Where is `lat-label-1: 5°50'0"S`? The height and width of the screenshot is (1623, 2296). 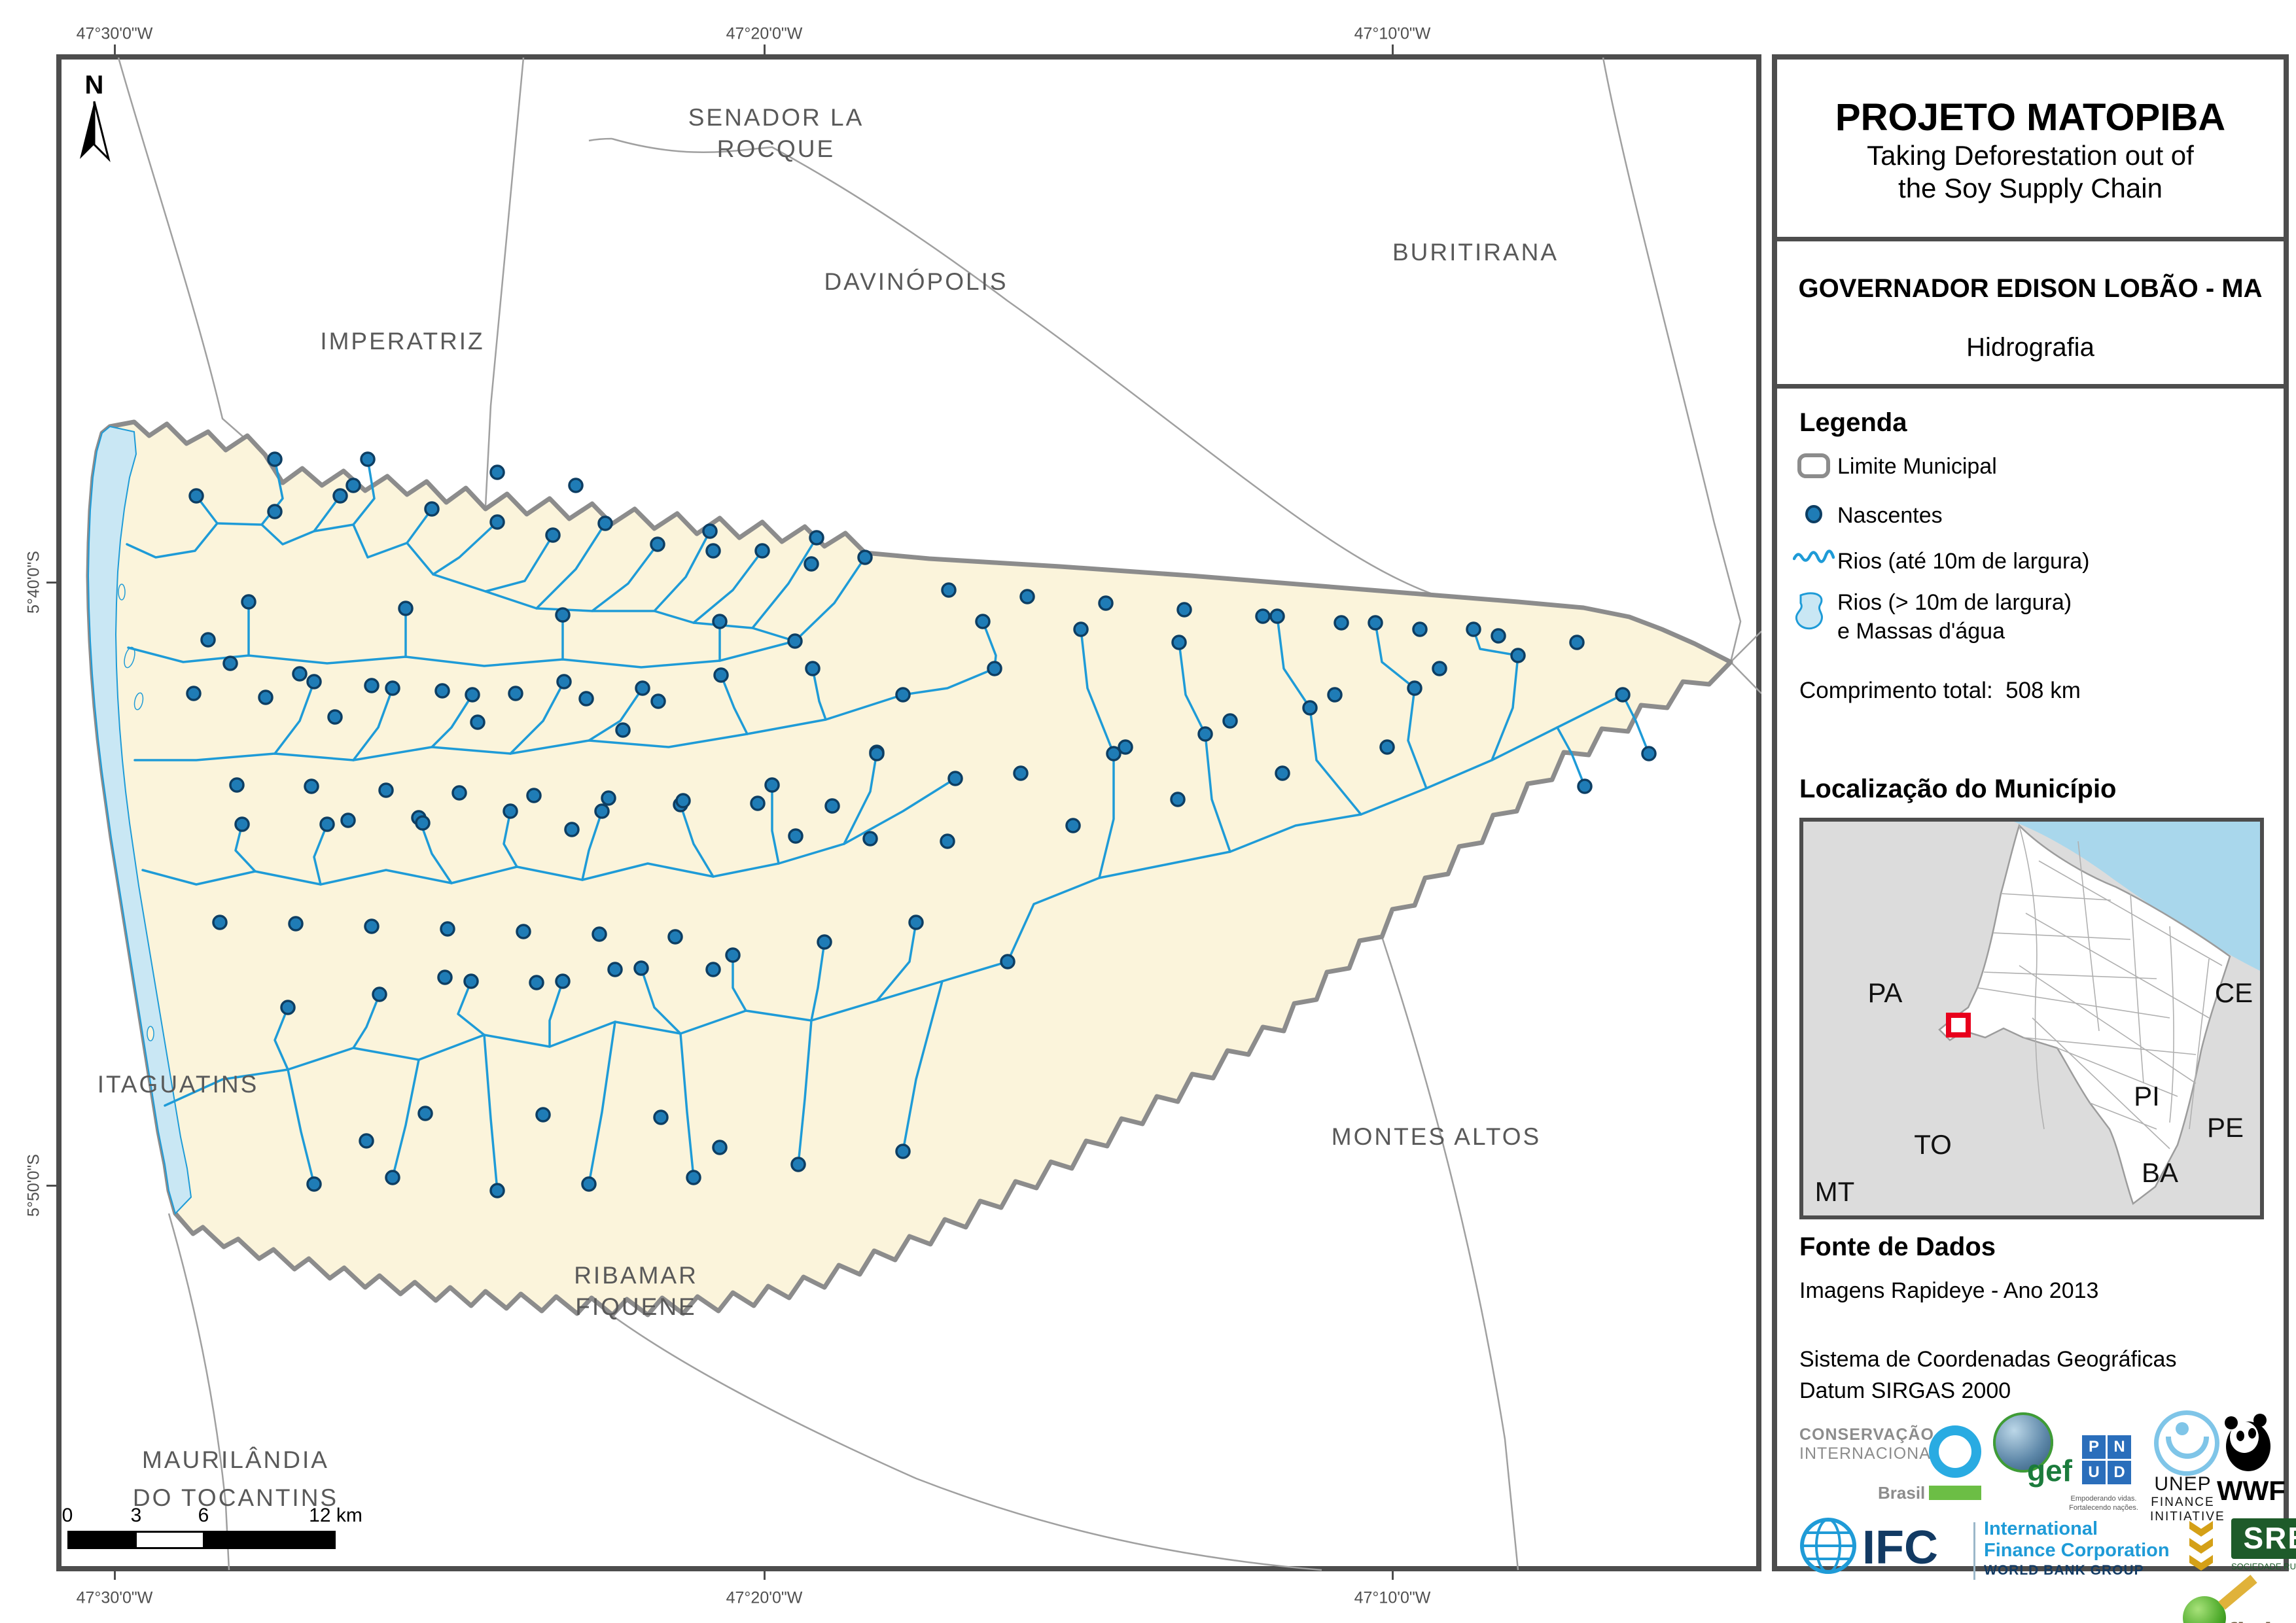 lat-label-1: 5°50'0"S is located at coordinates (34, 1186).